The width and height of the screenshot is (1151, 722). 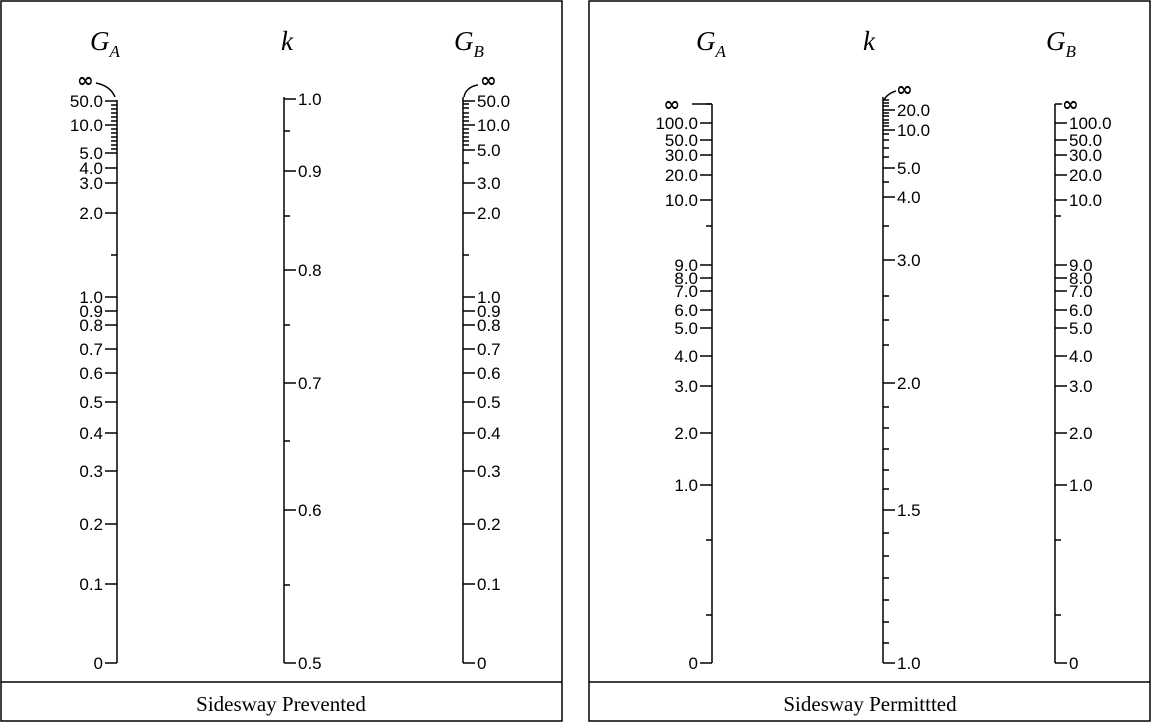 What do you see at coordinates (869, 41) in the screenshot?
I see `header-k-permitted: k` at bounding box center [869, 41].